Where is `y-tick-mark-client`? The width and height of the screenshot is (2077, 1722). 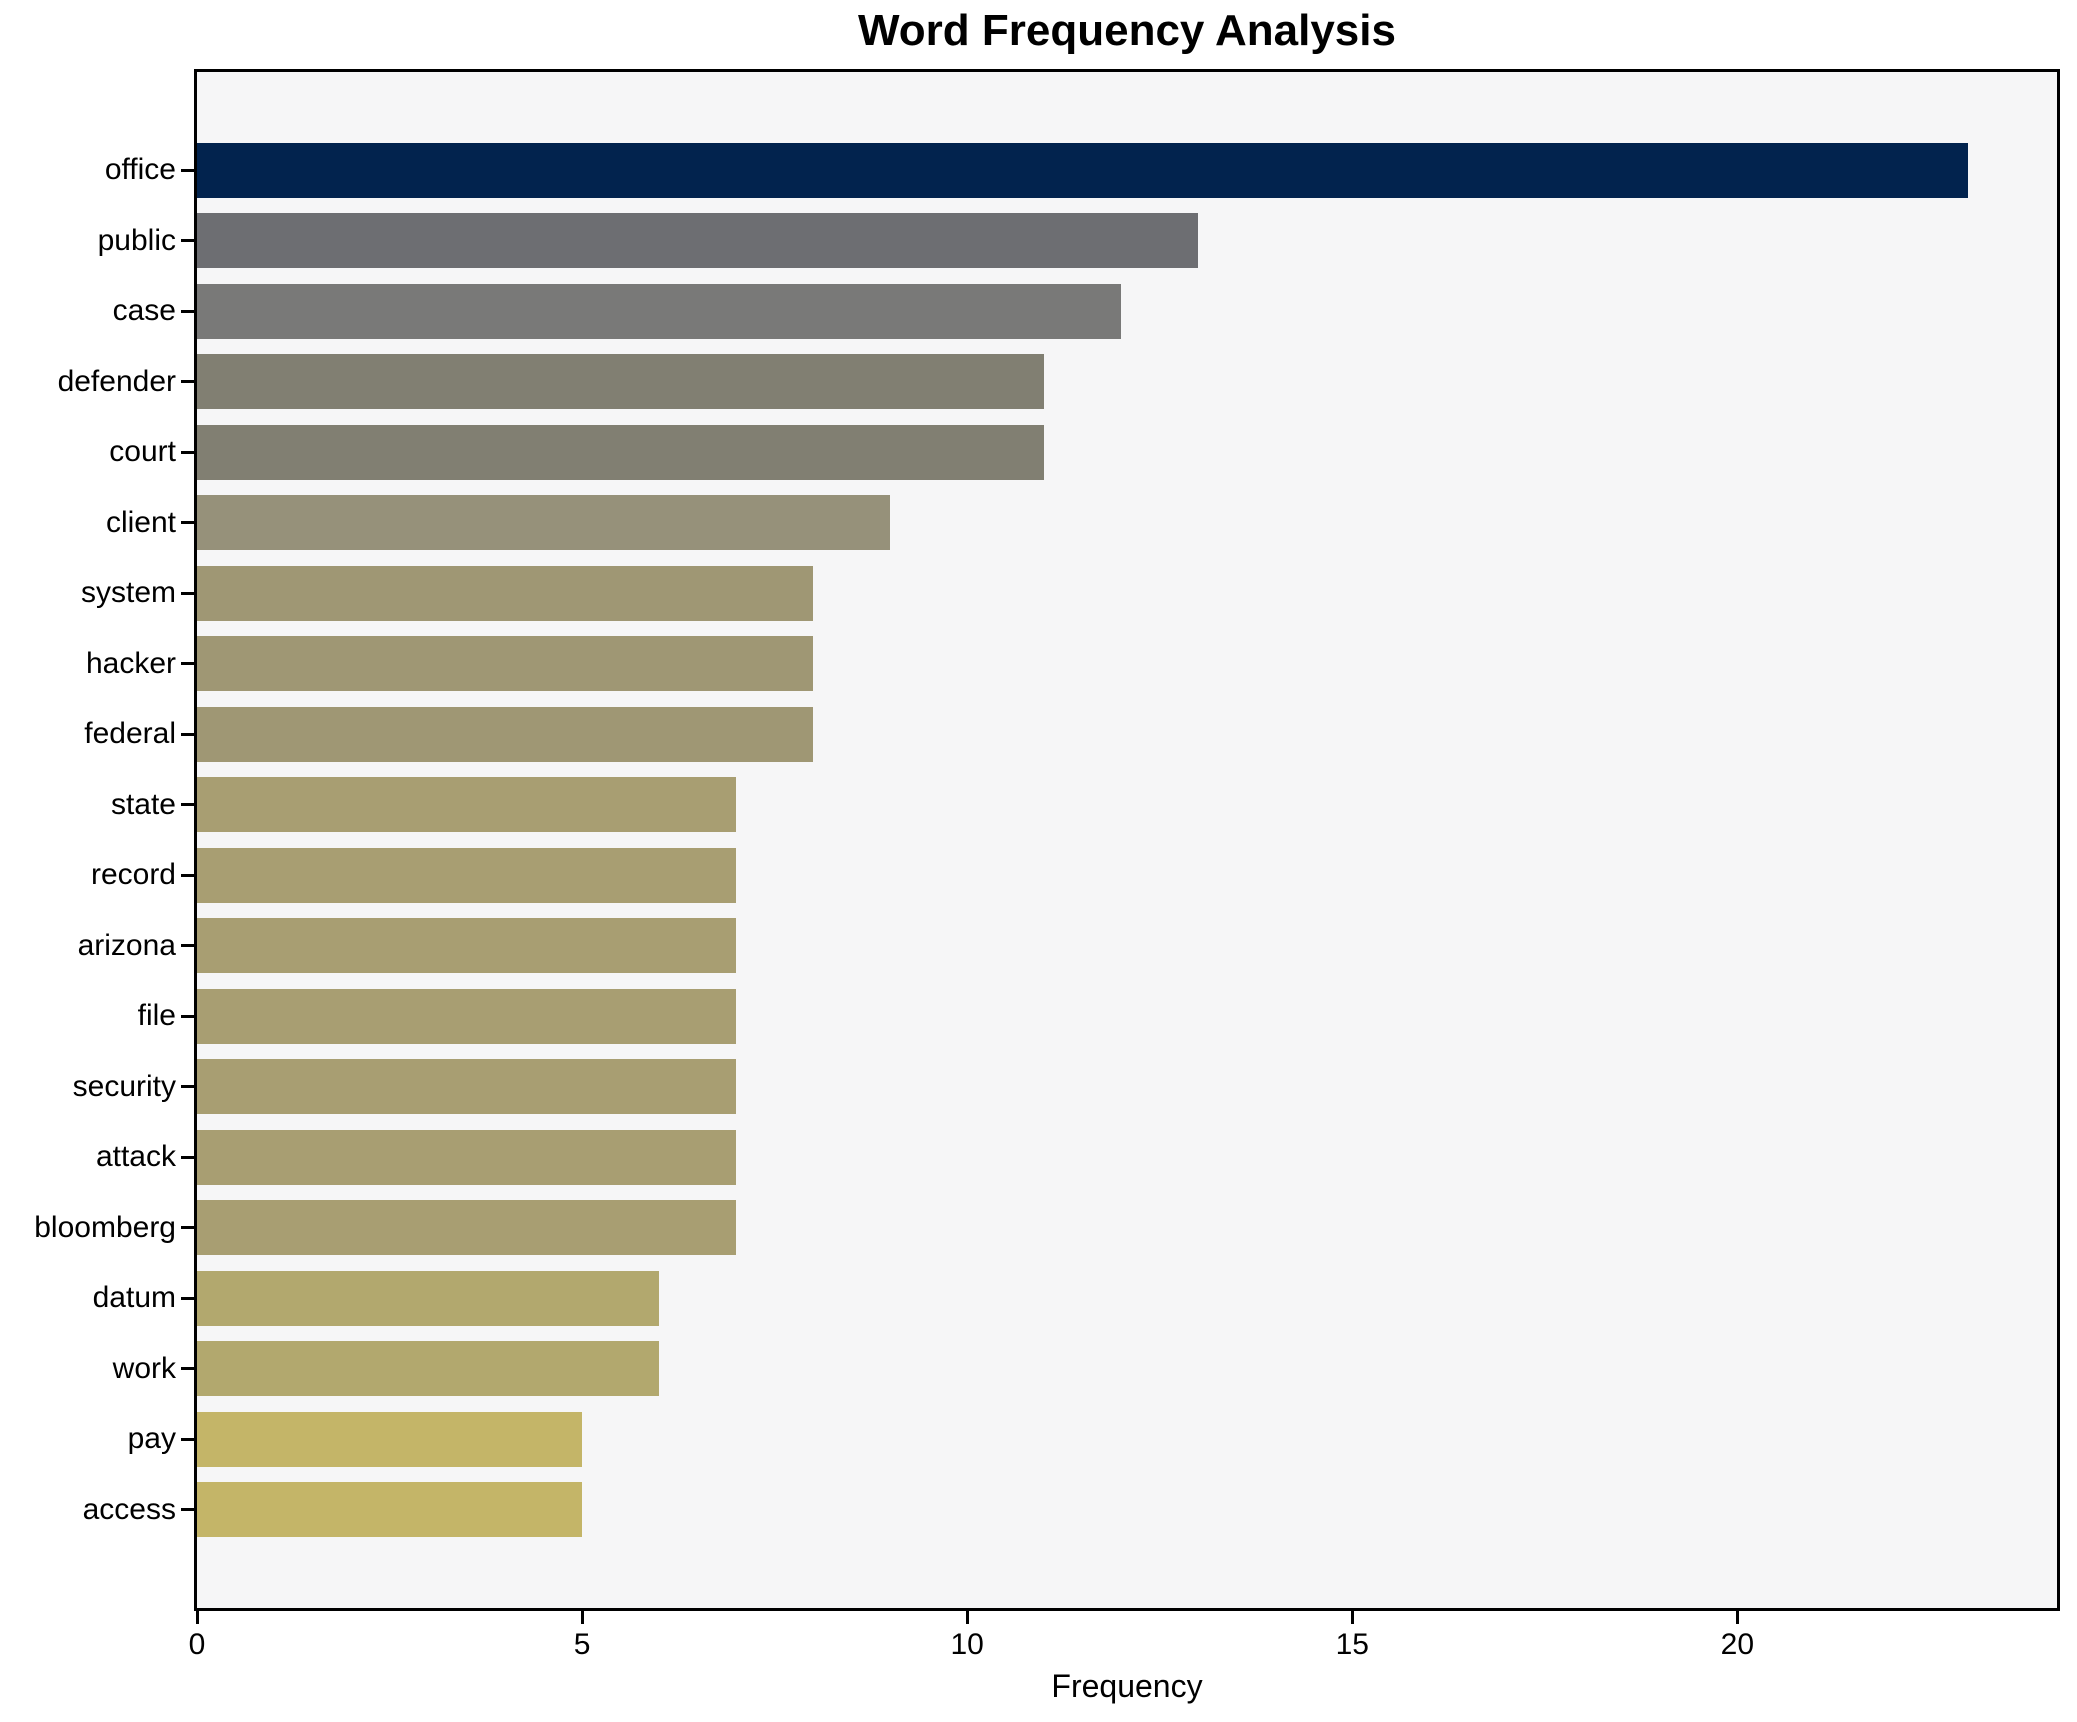
y-tick-mark-client is located at coordinates (187, 523).